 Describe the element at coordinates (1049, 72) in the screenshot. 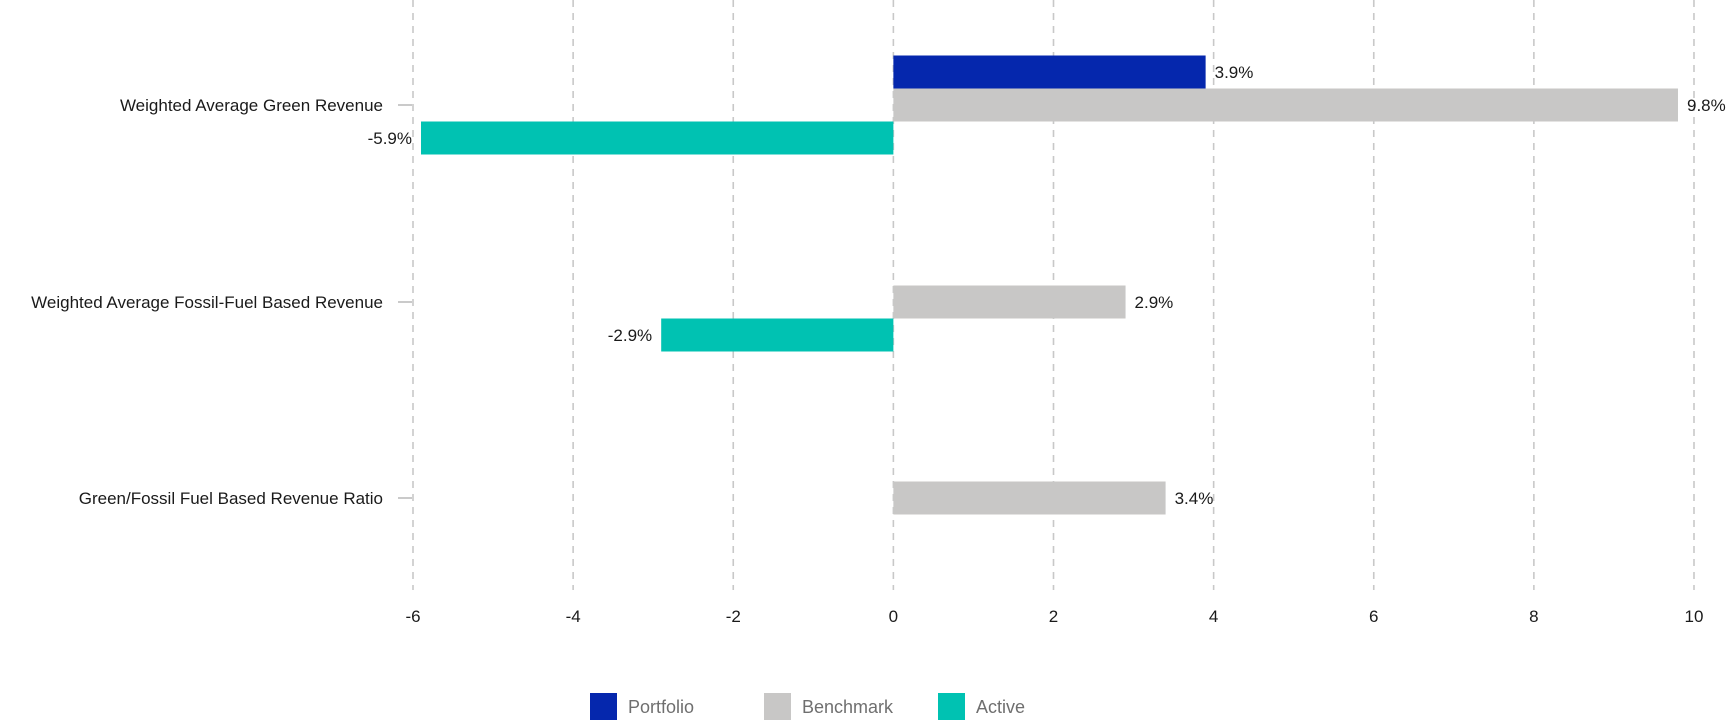

I see `bar-portfolio-weighted-average-green-revenue` at that location.